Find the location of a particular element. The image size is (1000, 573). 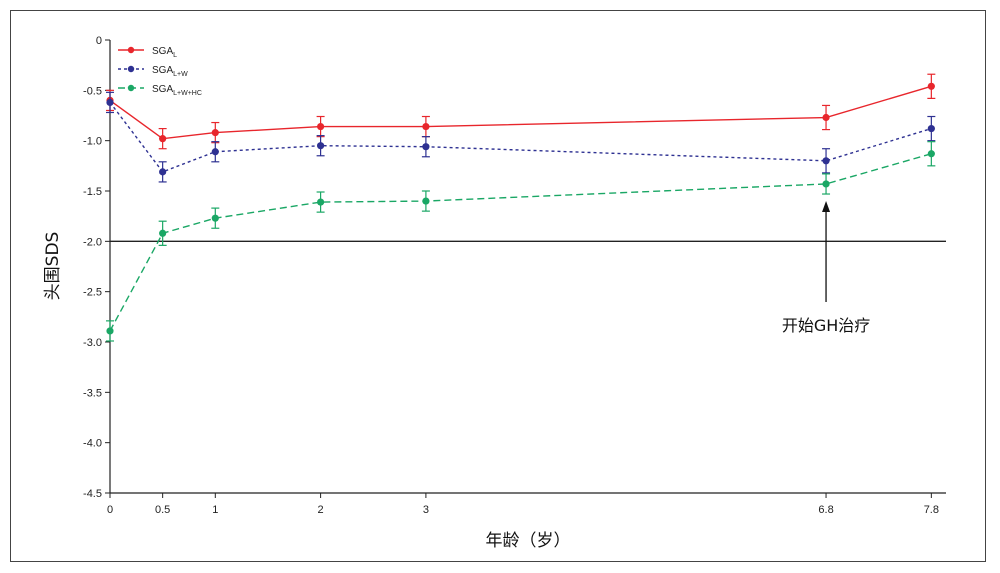

x-tick-label: 6.8 is located at coordinates (825, 510).